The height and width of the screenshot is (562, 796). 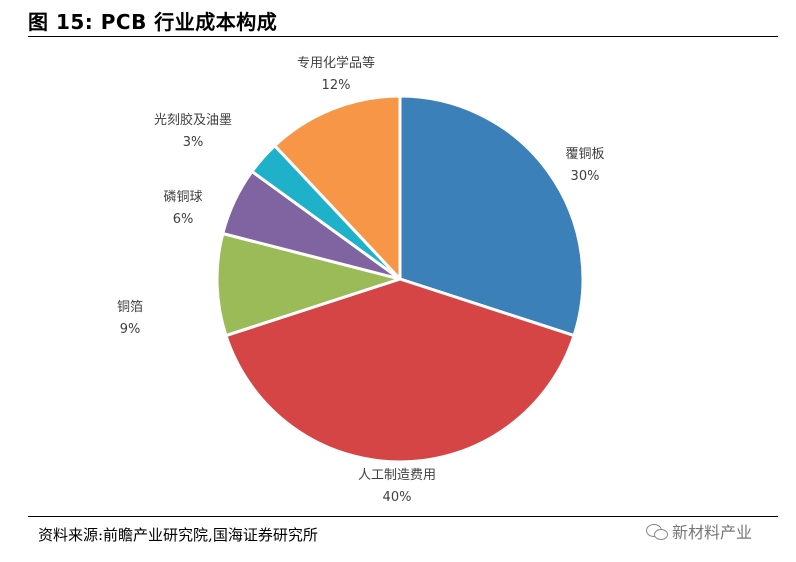 I want to click on wechat-icon, so click(x=657, y=531).